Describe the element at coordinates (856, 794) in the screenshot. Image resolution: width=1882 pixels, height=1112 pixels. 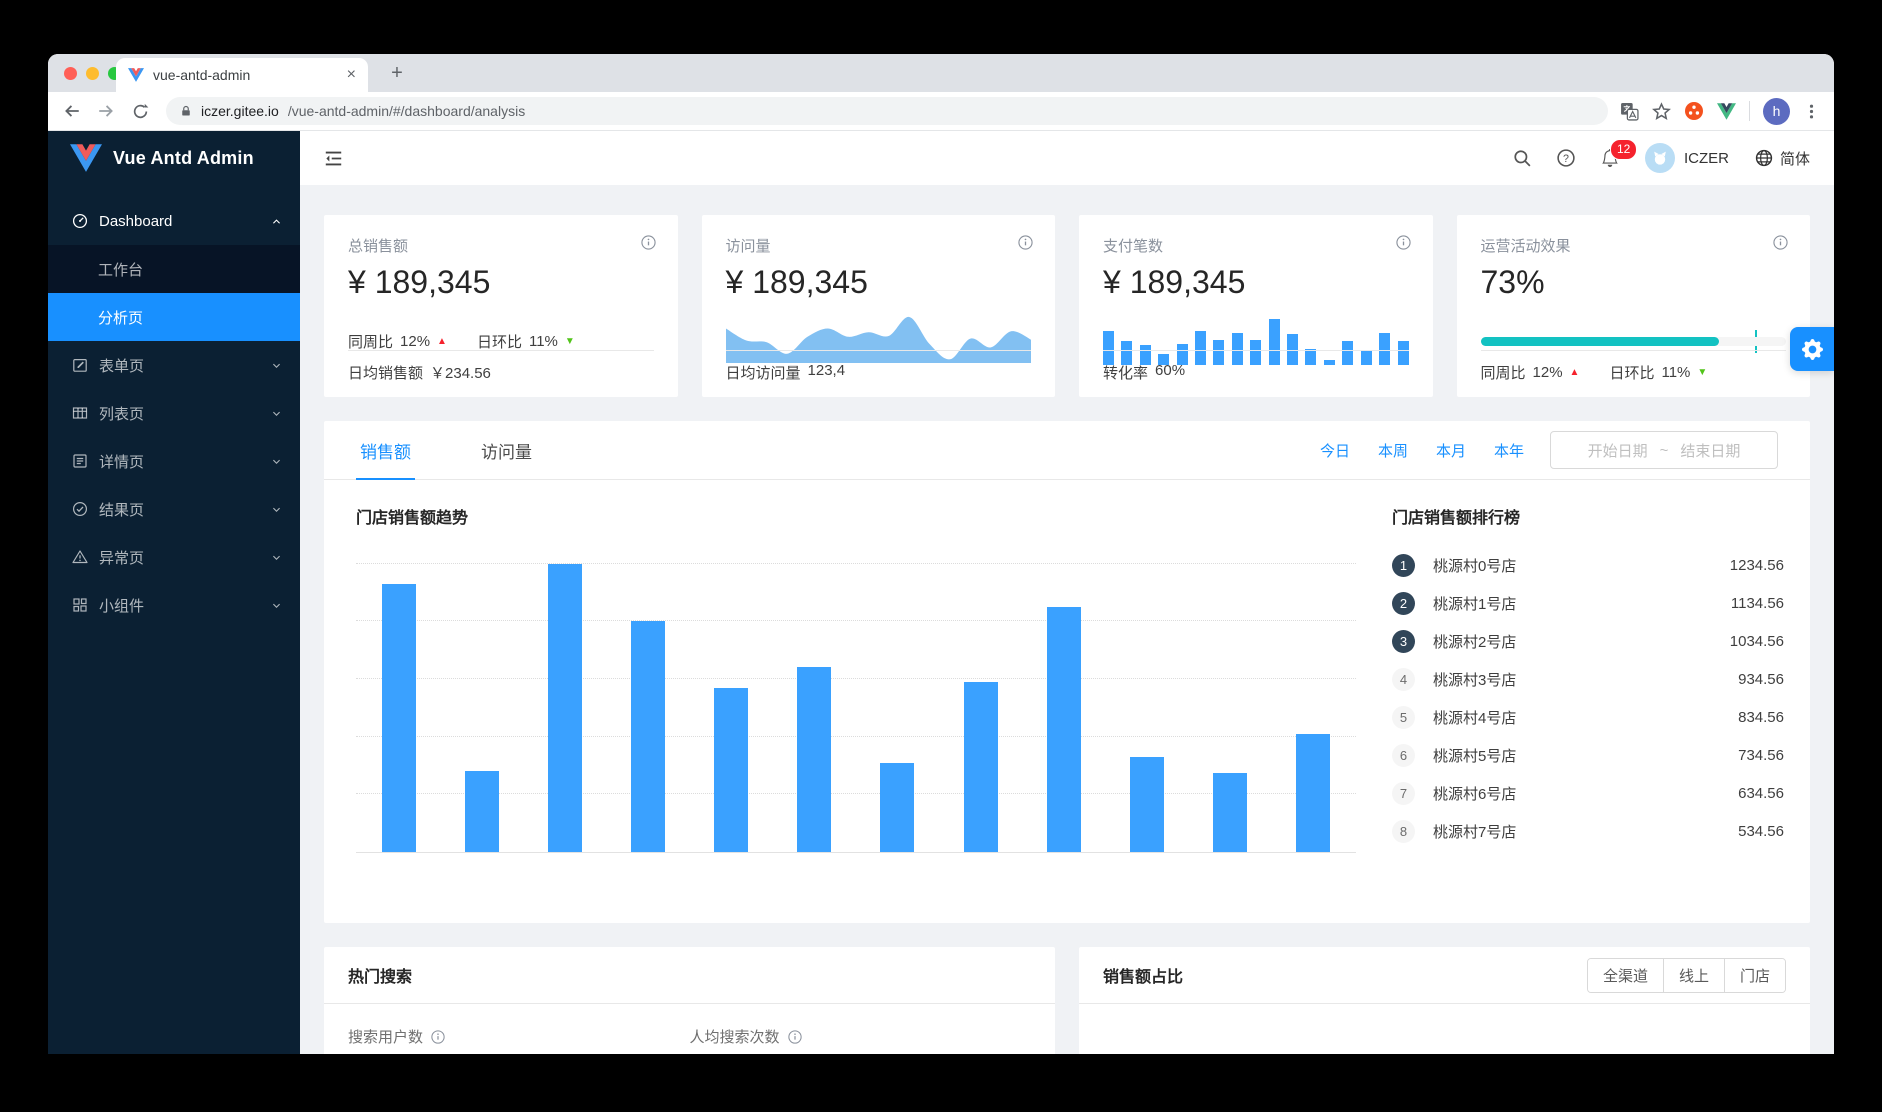
I see `gridline` at that location.